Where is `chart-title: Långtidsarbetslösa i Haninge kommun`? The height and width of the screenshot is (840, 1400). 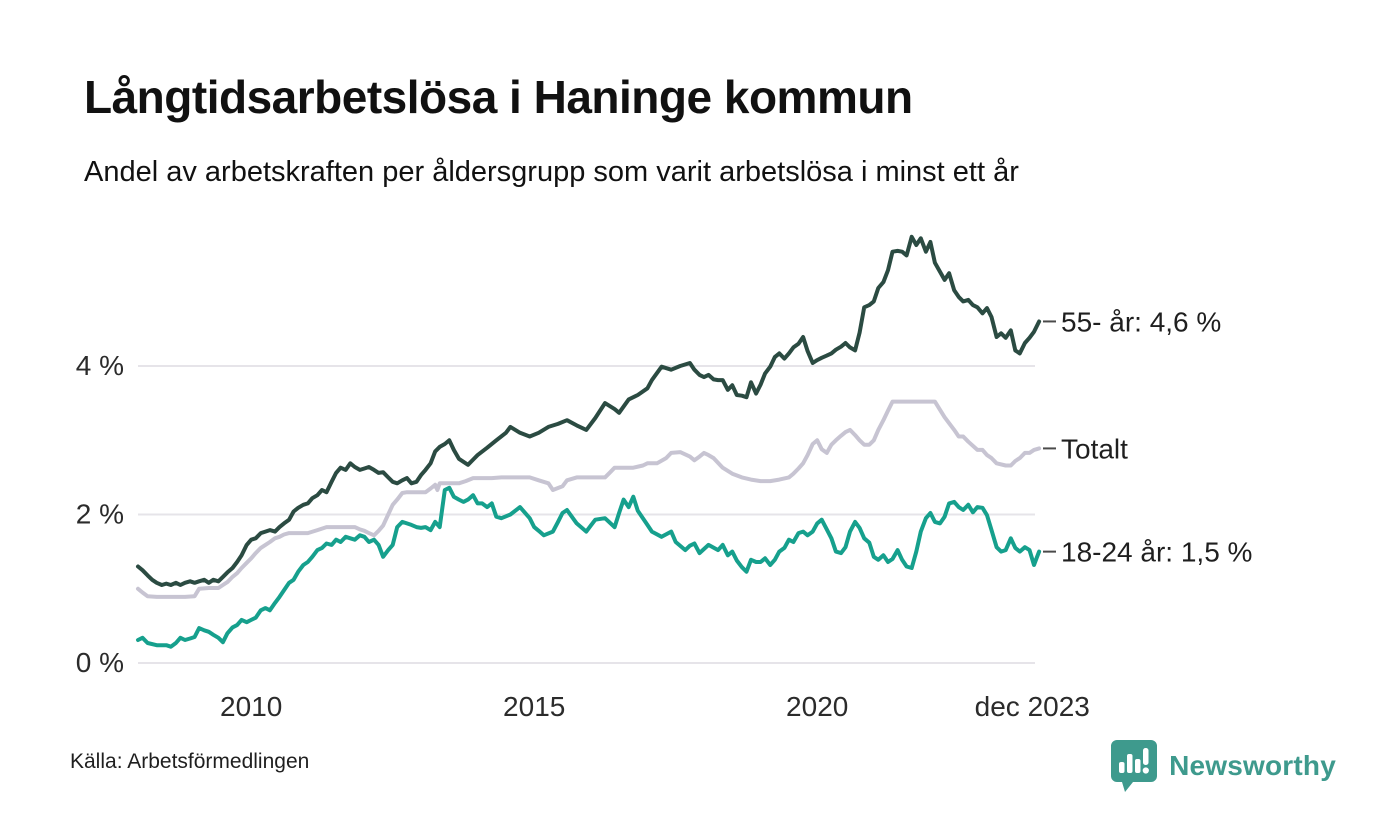
chart-title: Långtidsarbetslösa i Haninge kommun is located at coordinates (498, 97).